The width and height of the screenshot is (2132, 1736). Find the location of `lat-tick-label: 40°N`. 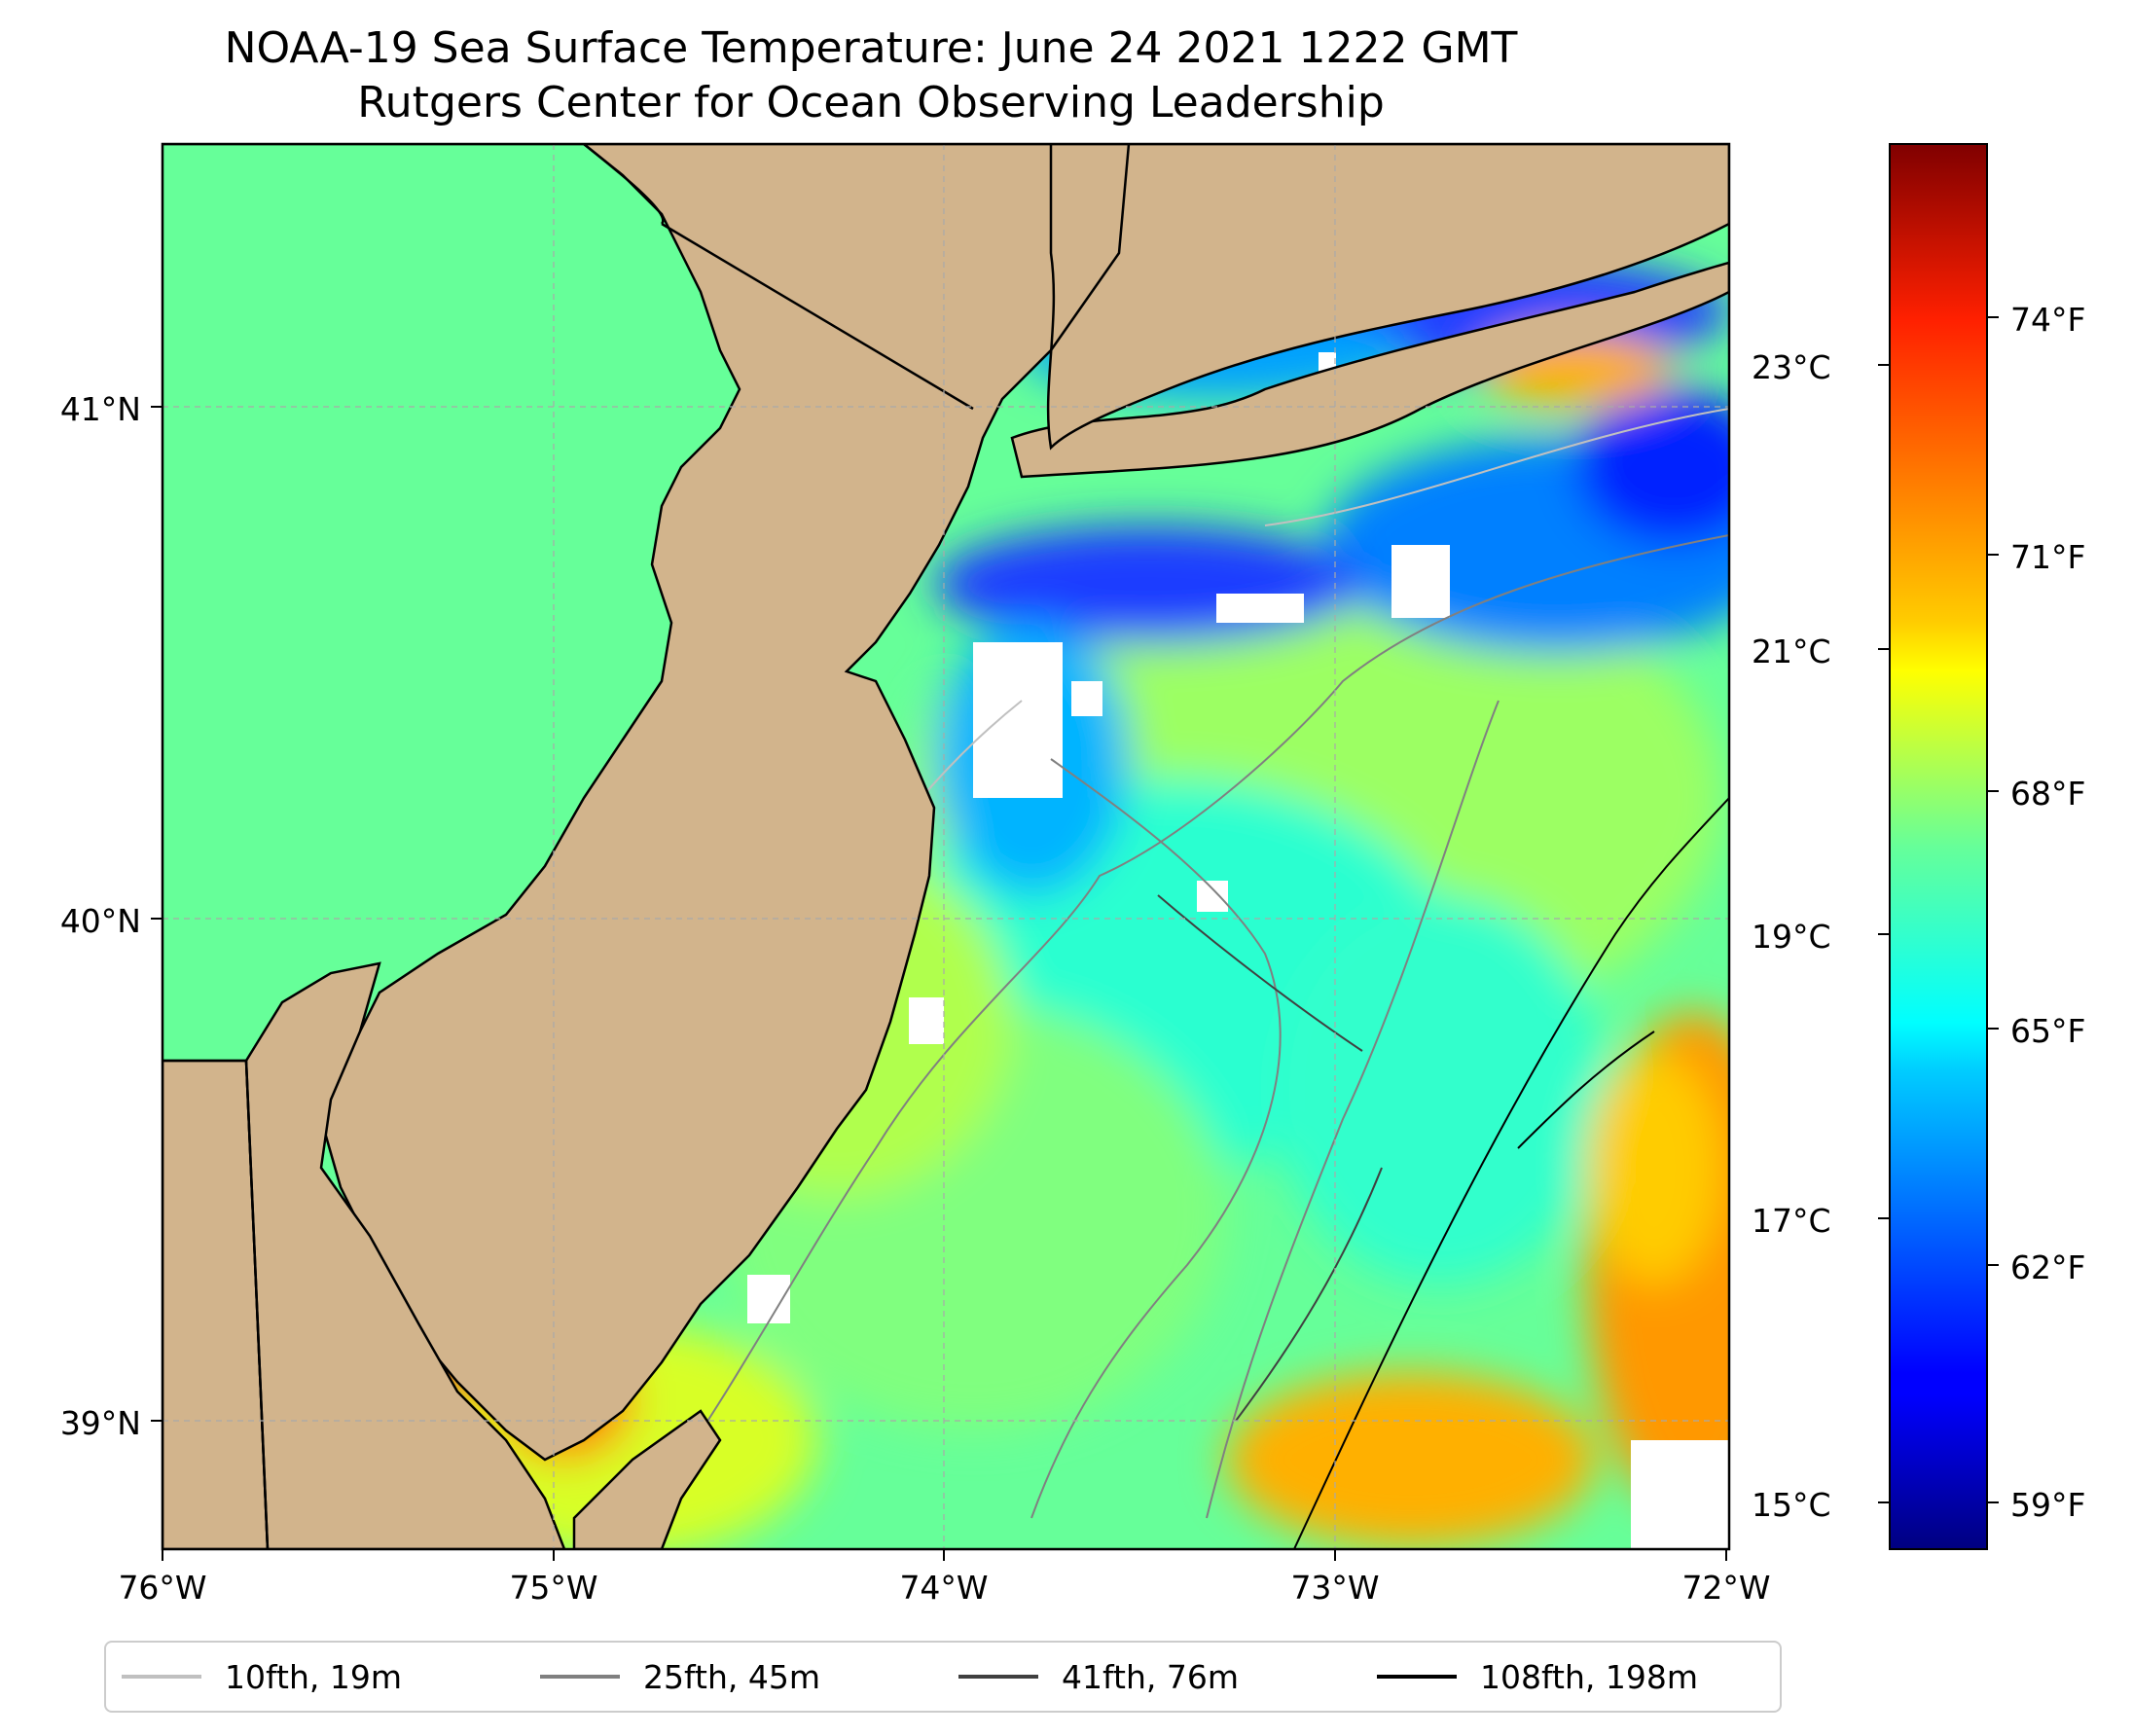

lat-tick-label: 40°N is located at coordinates (100, 921).